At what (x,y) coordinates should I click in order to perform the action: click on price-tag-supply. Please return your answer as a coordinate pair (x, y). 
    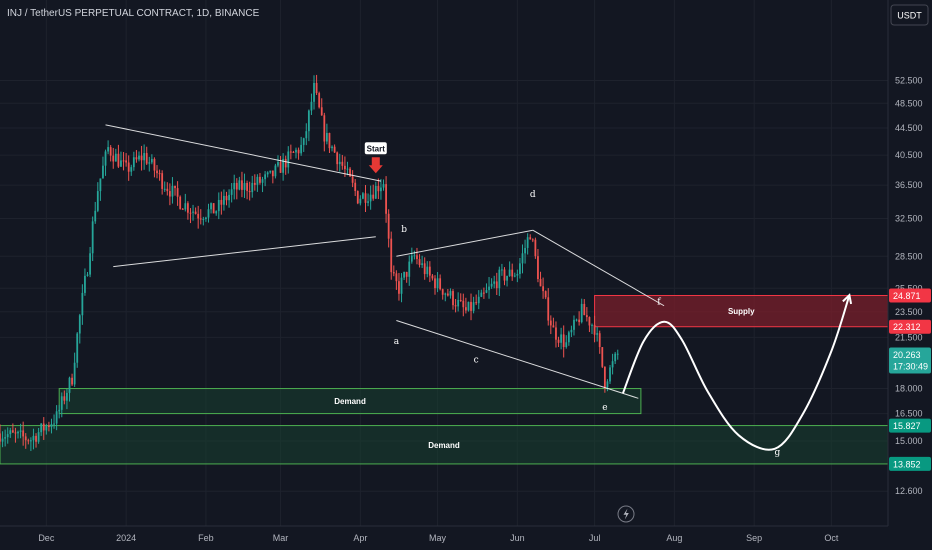
    Looking at the image, I should click on (910, 295).